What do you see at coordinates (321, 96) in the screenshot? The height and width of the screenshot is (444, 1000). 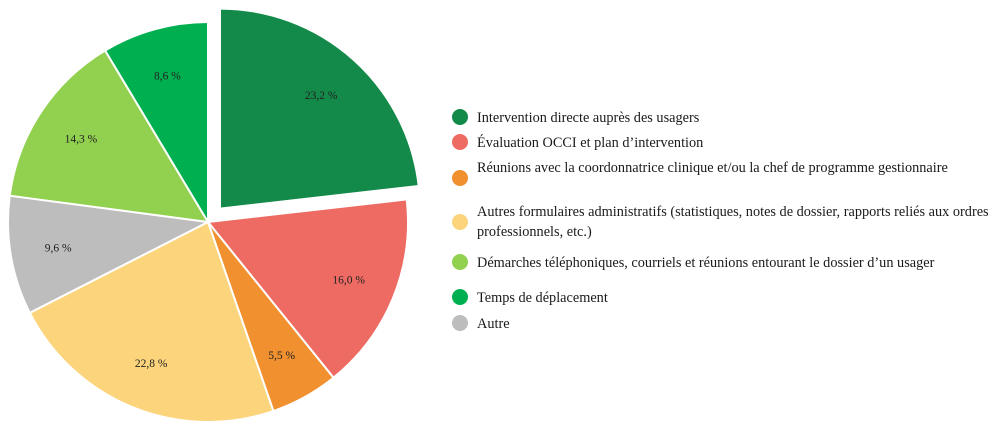 I see `slice-value-label: 23,2 %` at bounding box center [321, 96].